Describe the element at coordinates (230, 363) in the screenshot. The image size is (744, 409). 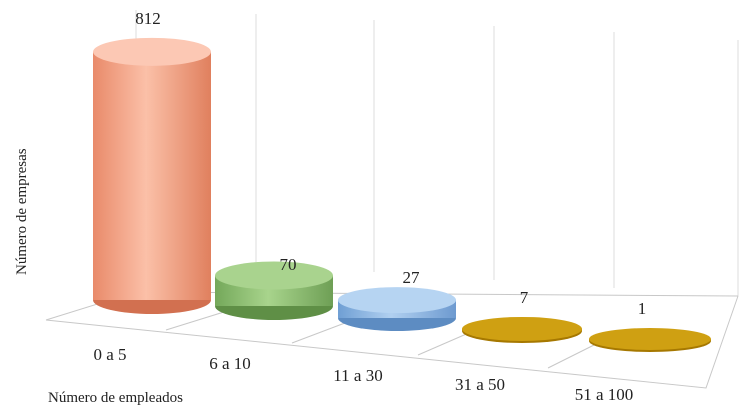
I see `tick-label-6-10: 6 a 10` at that location.